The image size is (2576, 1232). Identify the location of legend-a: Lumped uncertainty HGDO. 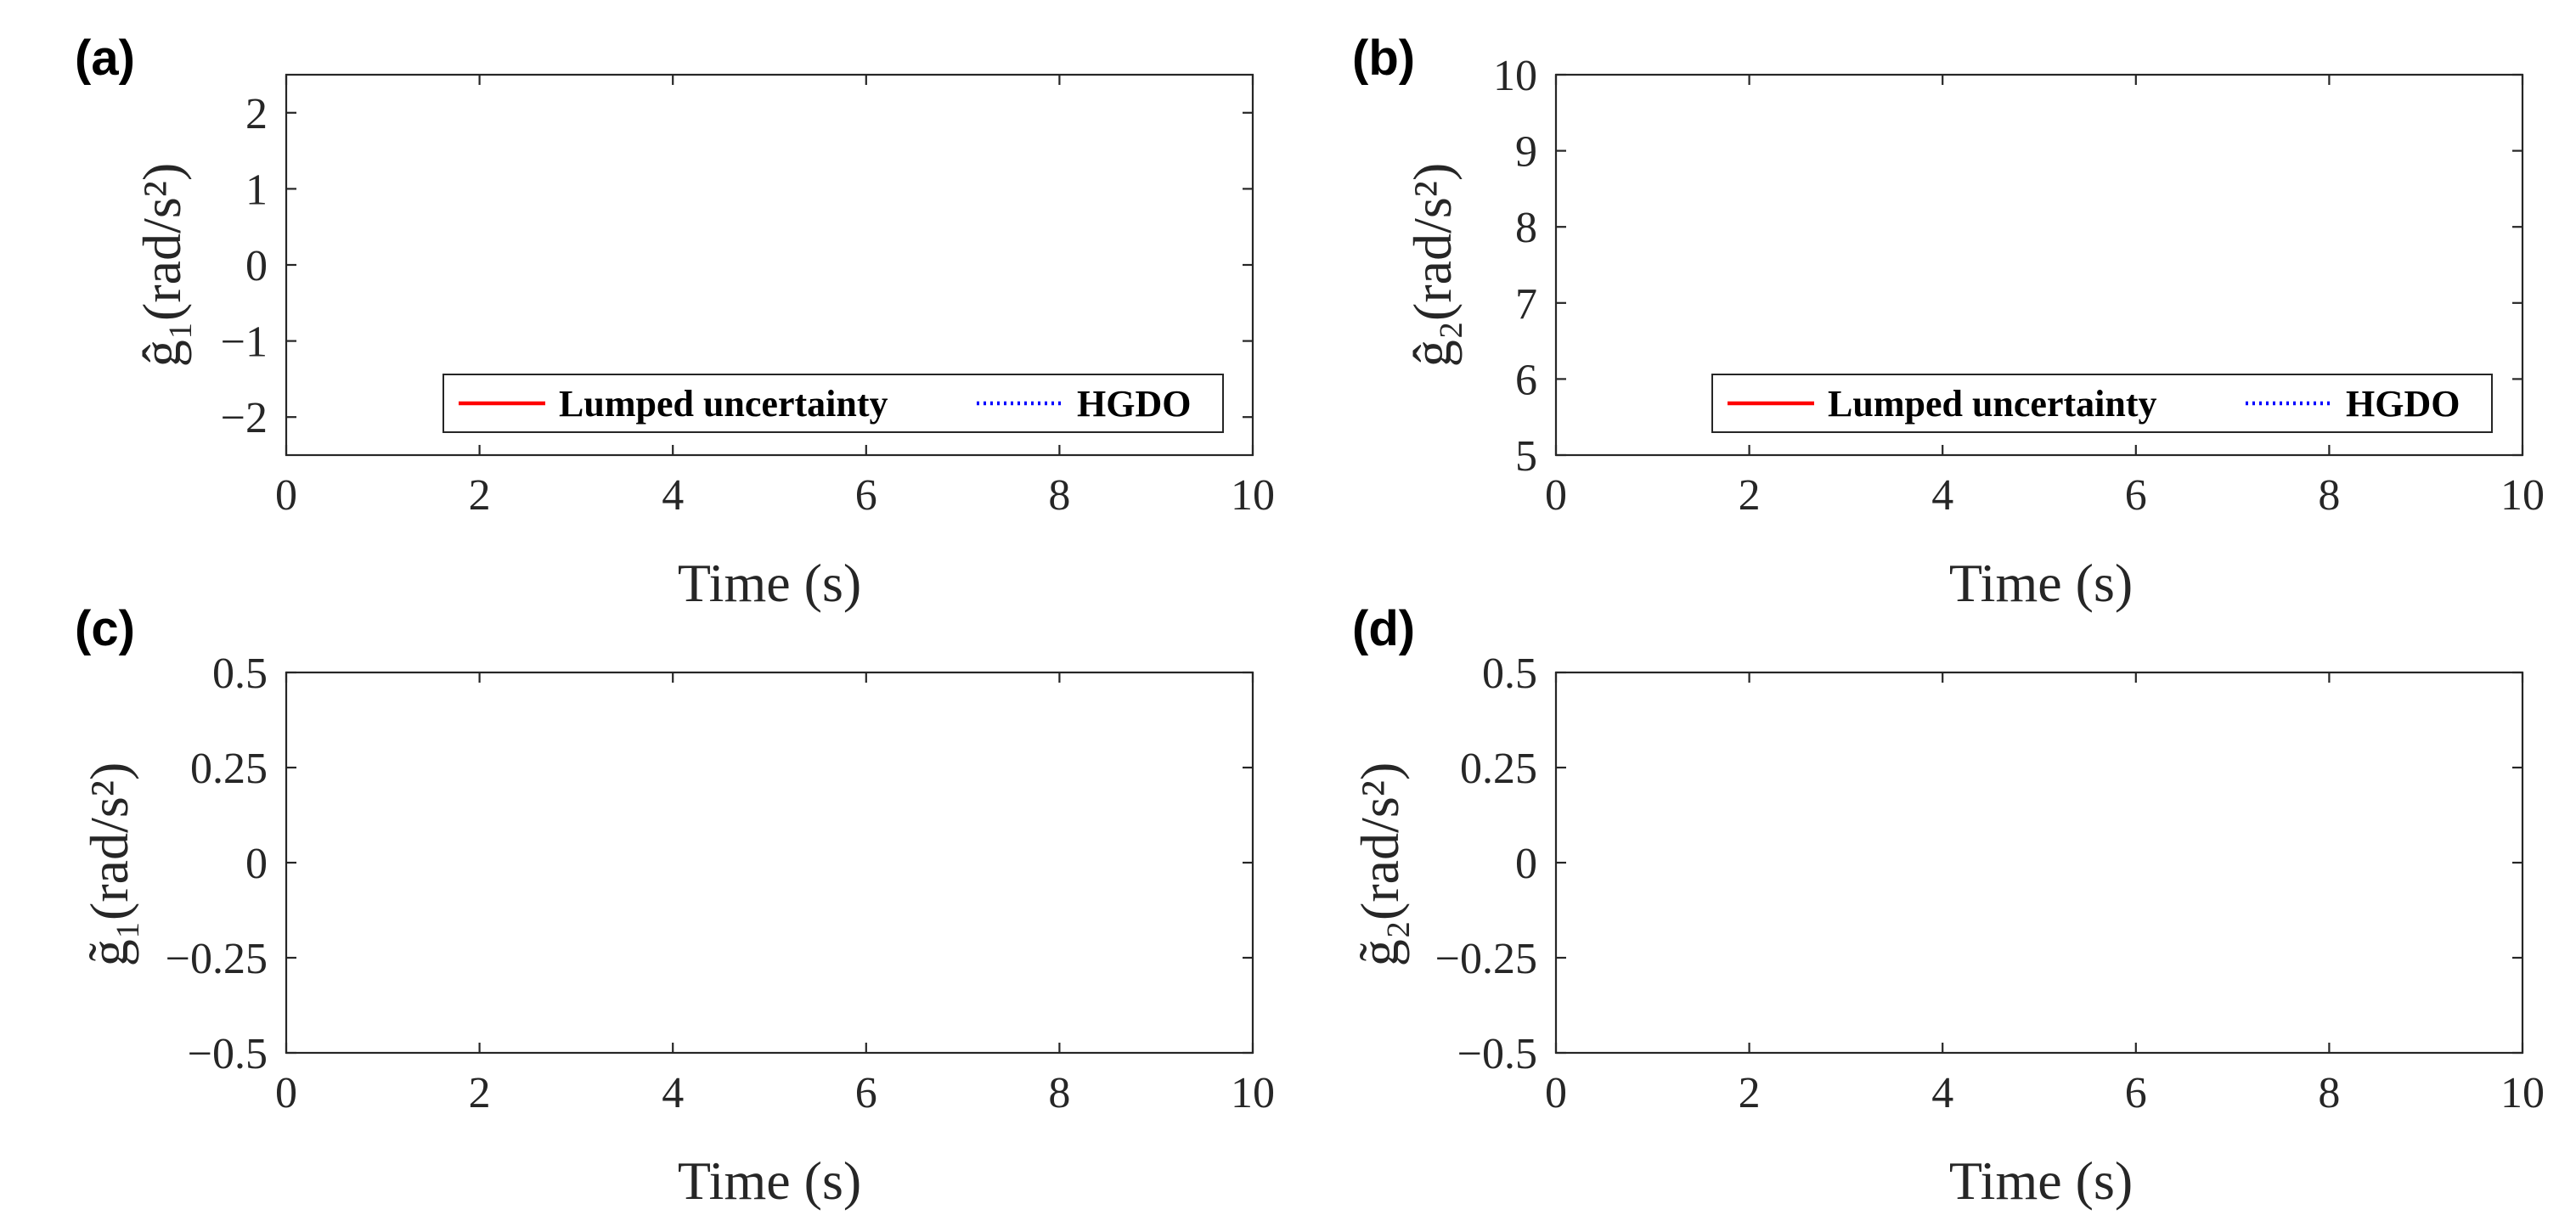
(833, 403).